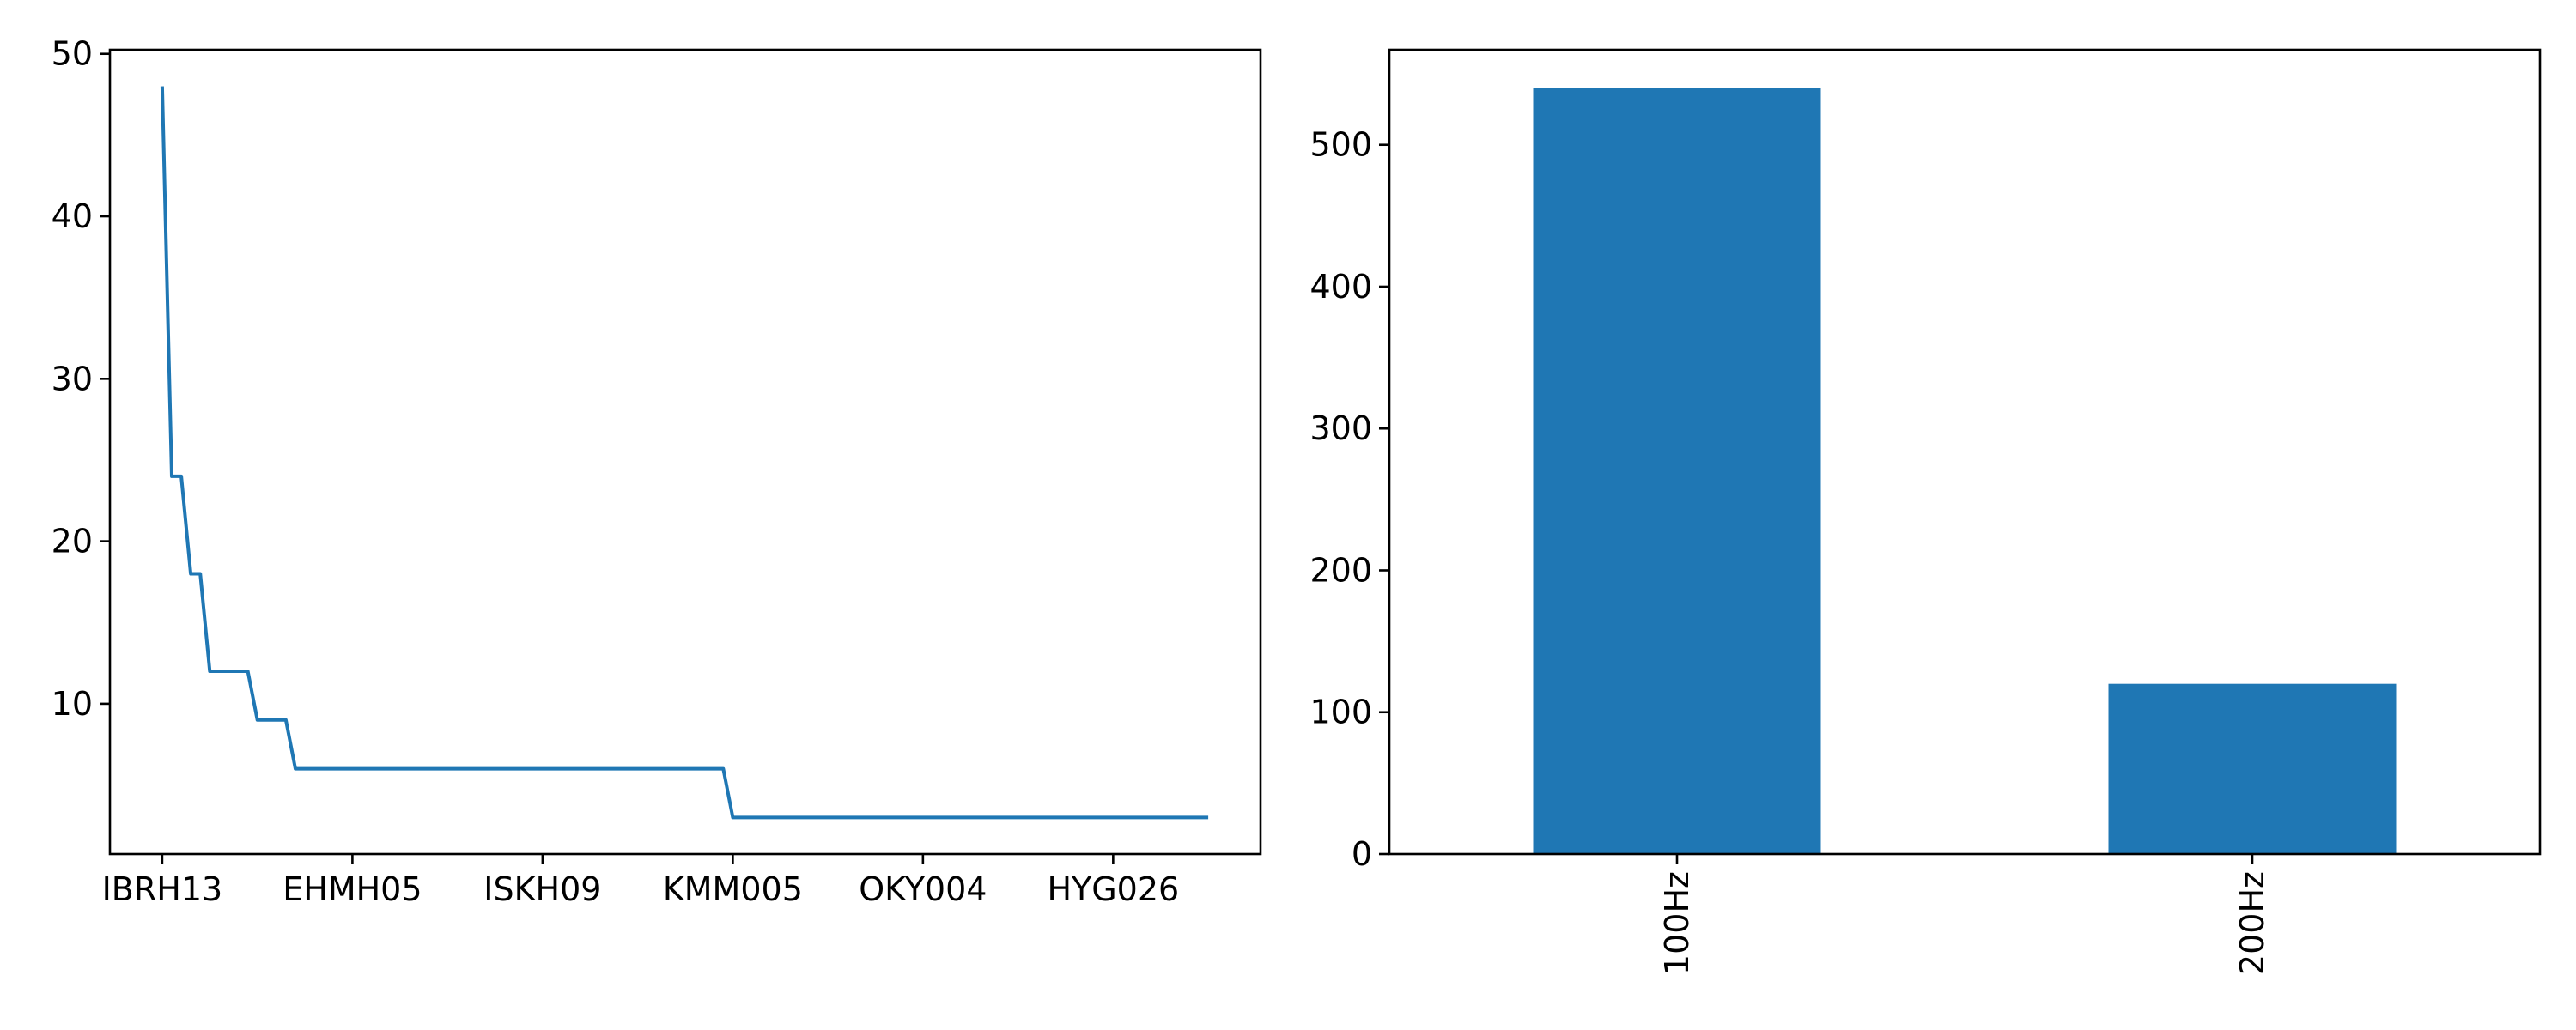 Image resolution: width=2576 pixels, height=1030 pixels. Describe the element at coordinates (162, 889) in the screenshot. I see `x-tick-label: IBRH13` at that location.